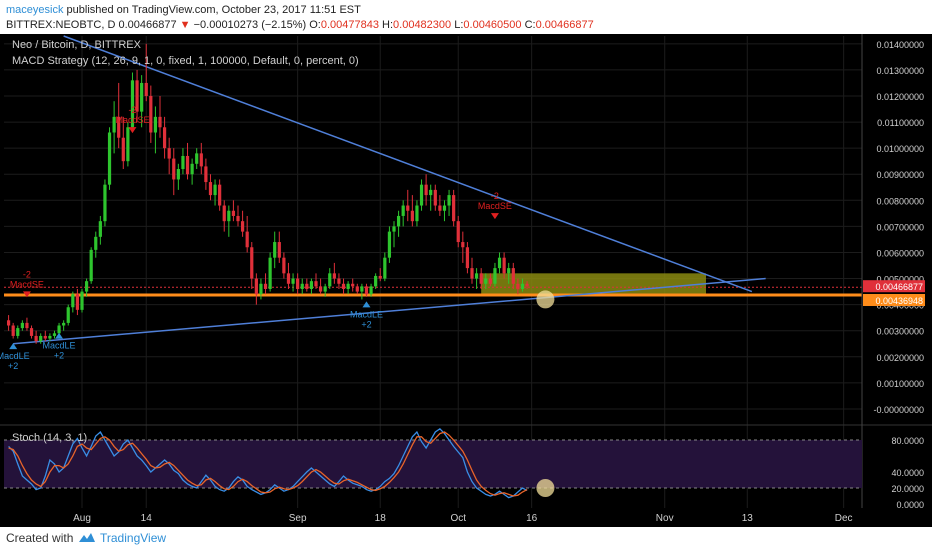  What do you see at coordinates (900, 280) in the screenshot?
I see `price-tick: 0.00500000` at bounding box center [900, 280].